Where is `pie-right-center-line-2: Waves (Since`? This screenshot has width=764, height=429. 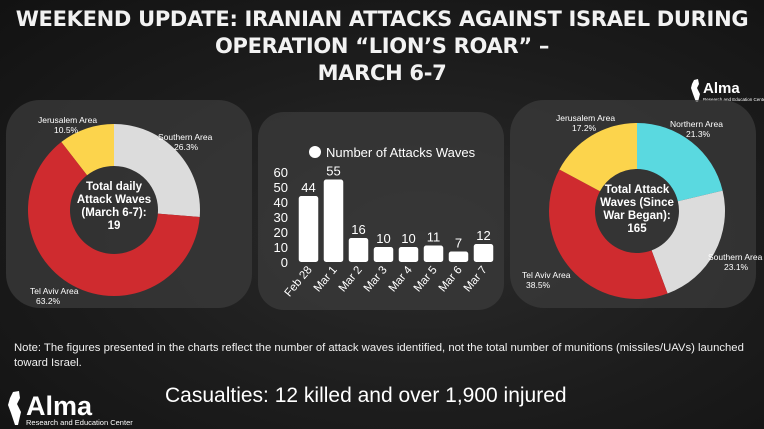
pie-right-center-line-2: Waves (Since is located at coordinates (637, 203).